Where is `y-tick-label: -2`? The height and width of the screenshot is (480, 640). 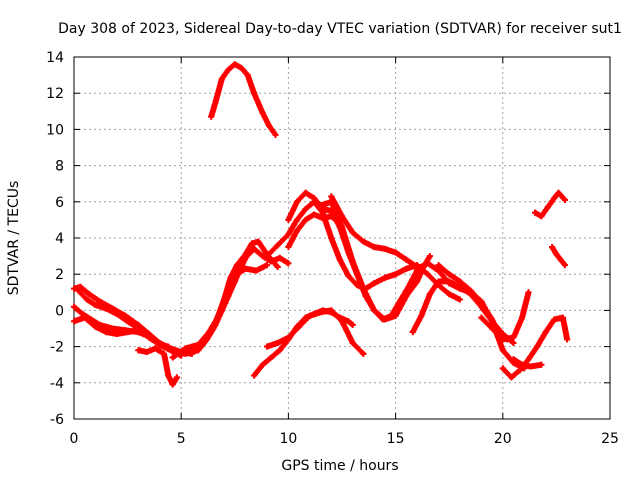
y-tick-label: -2 is located at coordinates (57, 348).